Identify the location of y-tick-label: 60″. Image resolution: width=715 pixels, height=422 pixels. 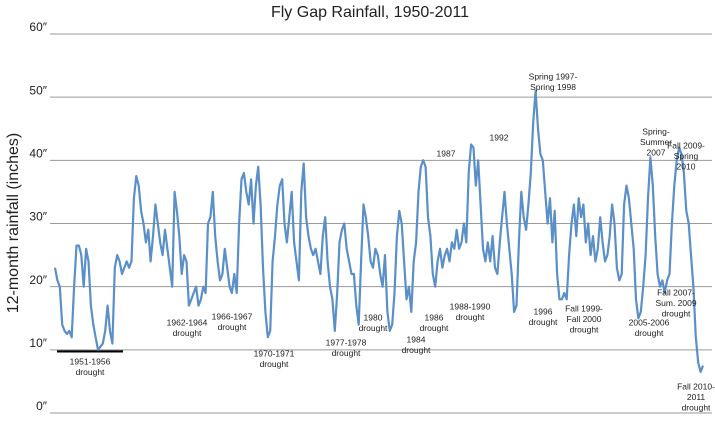
(38, 27).